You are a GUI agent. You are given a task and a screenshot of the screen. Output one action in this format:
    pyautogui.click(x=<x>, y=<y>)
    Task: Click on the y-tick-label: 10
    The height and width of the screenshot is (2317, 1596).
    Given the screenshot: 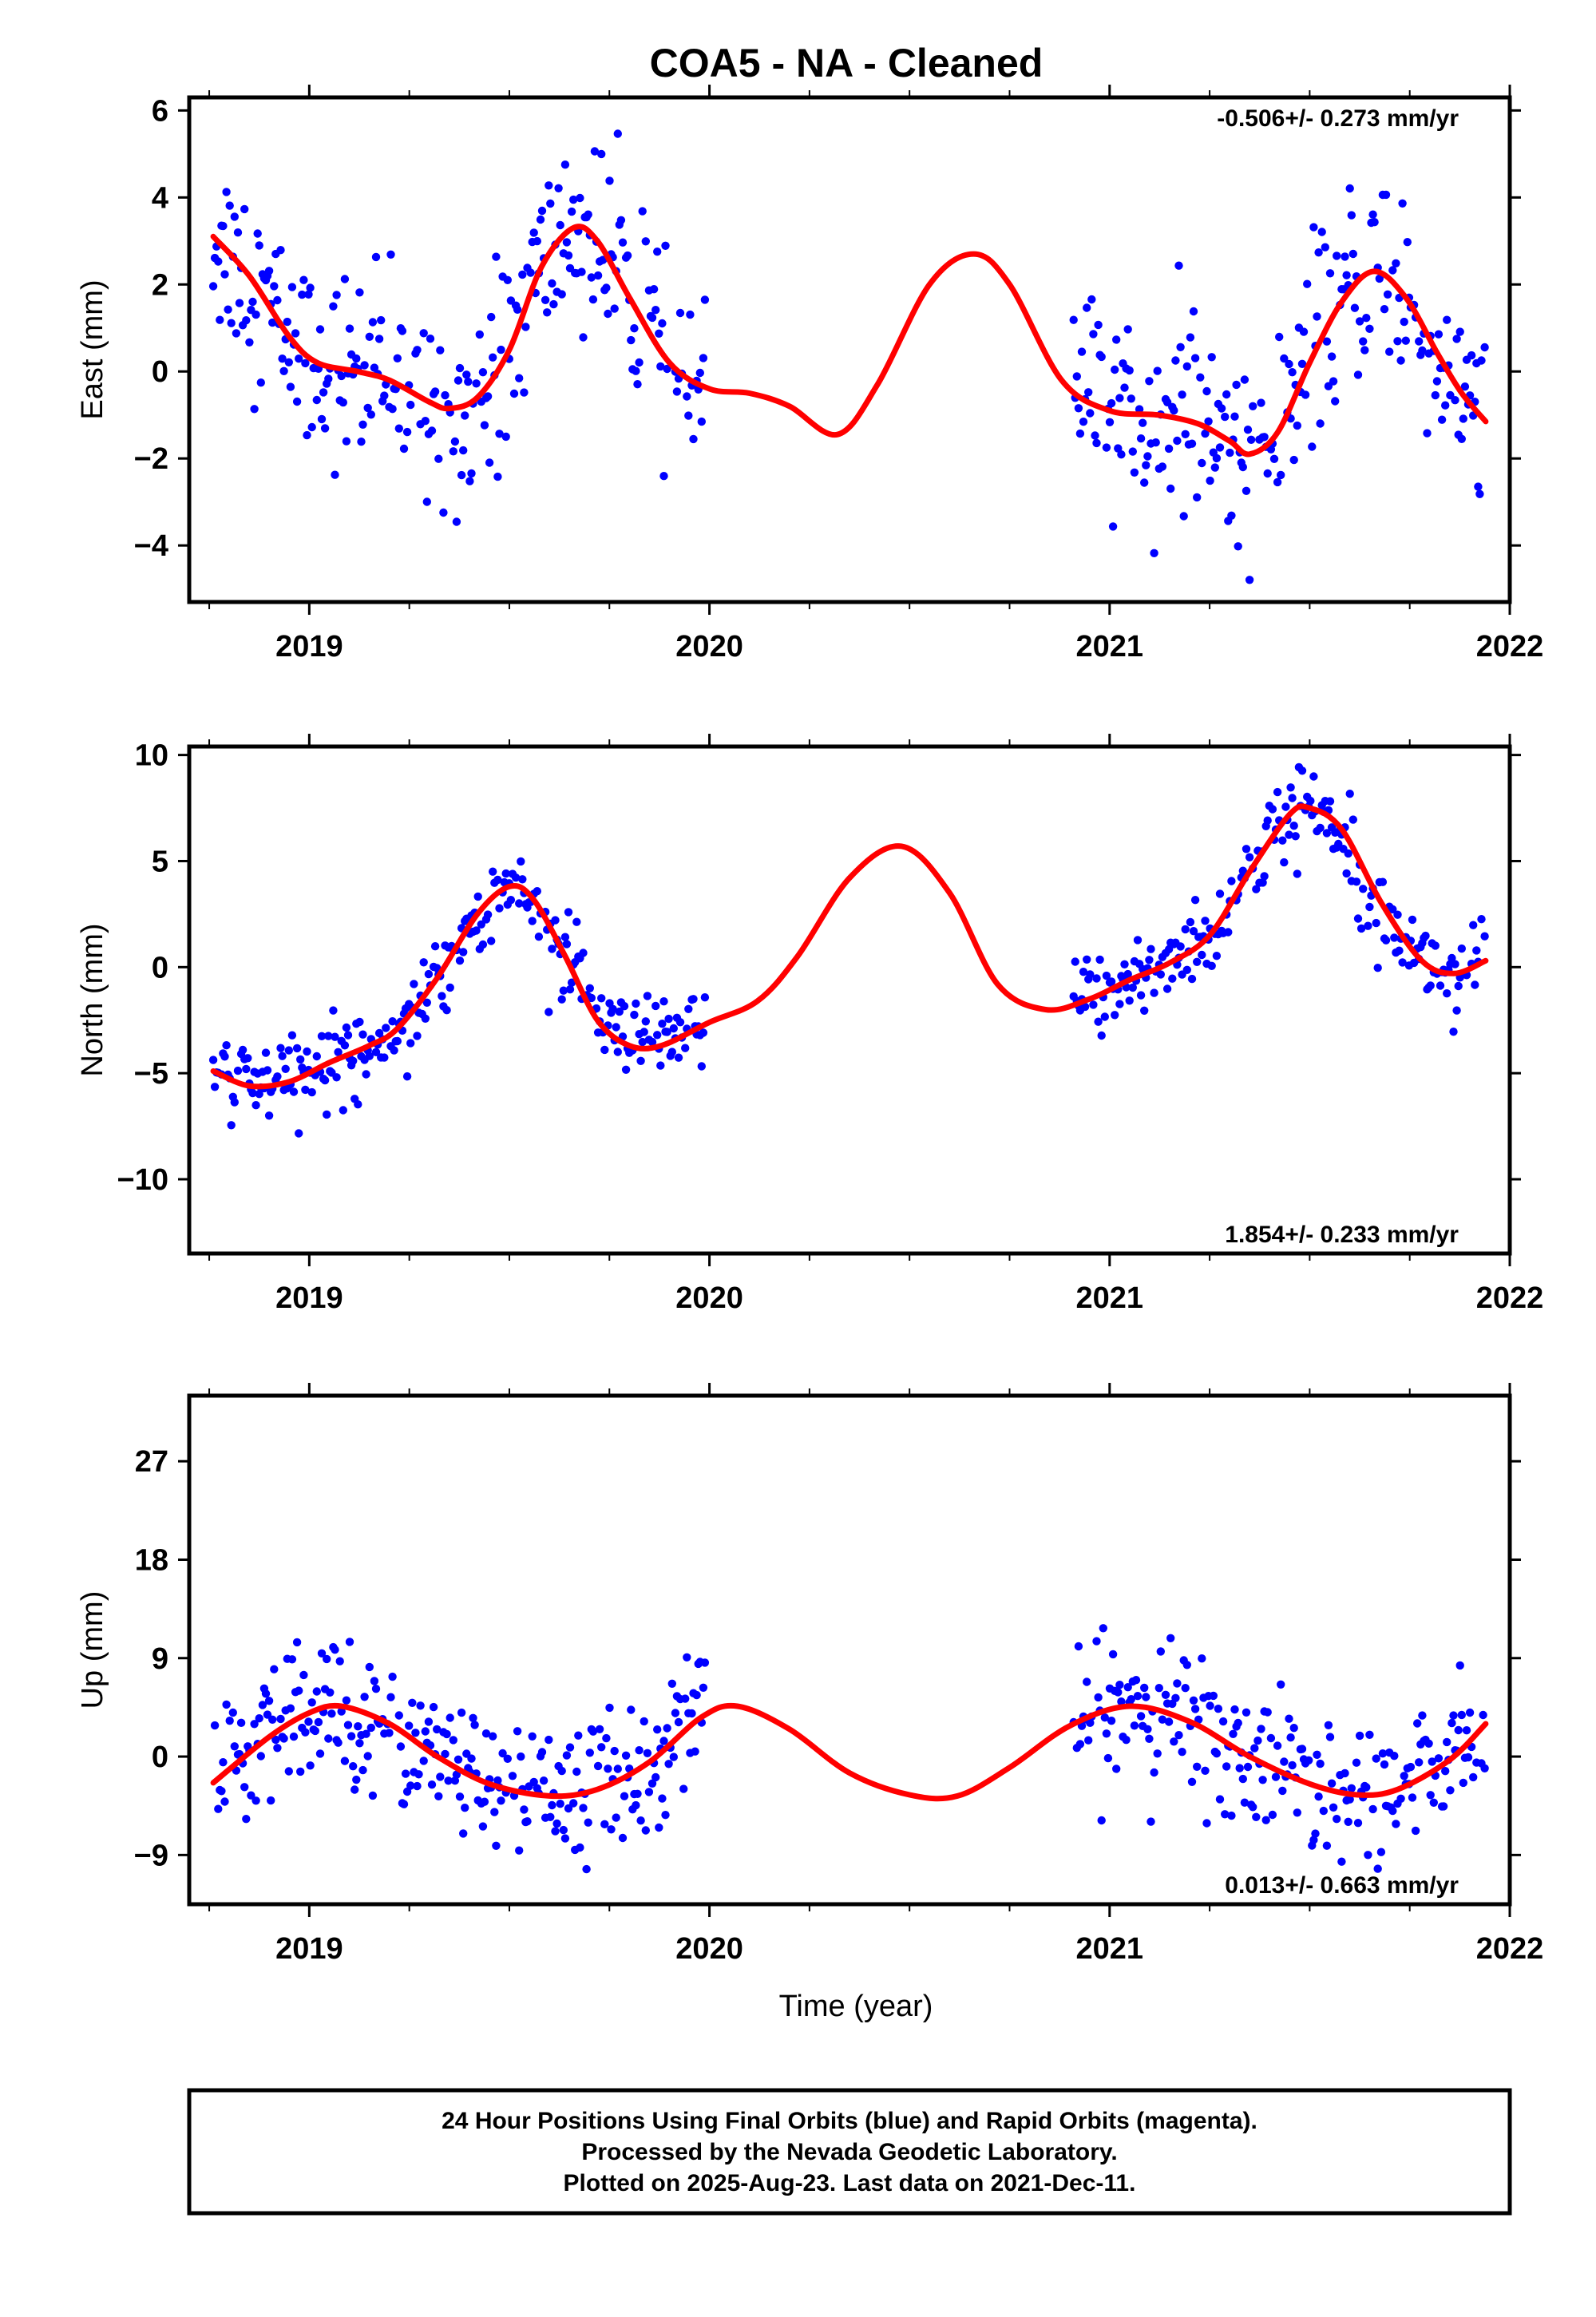 What is the action you would take?
    pyautogui.click(x=151, y=756)
    